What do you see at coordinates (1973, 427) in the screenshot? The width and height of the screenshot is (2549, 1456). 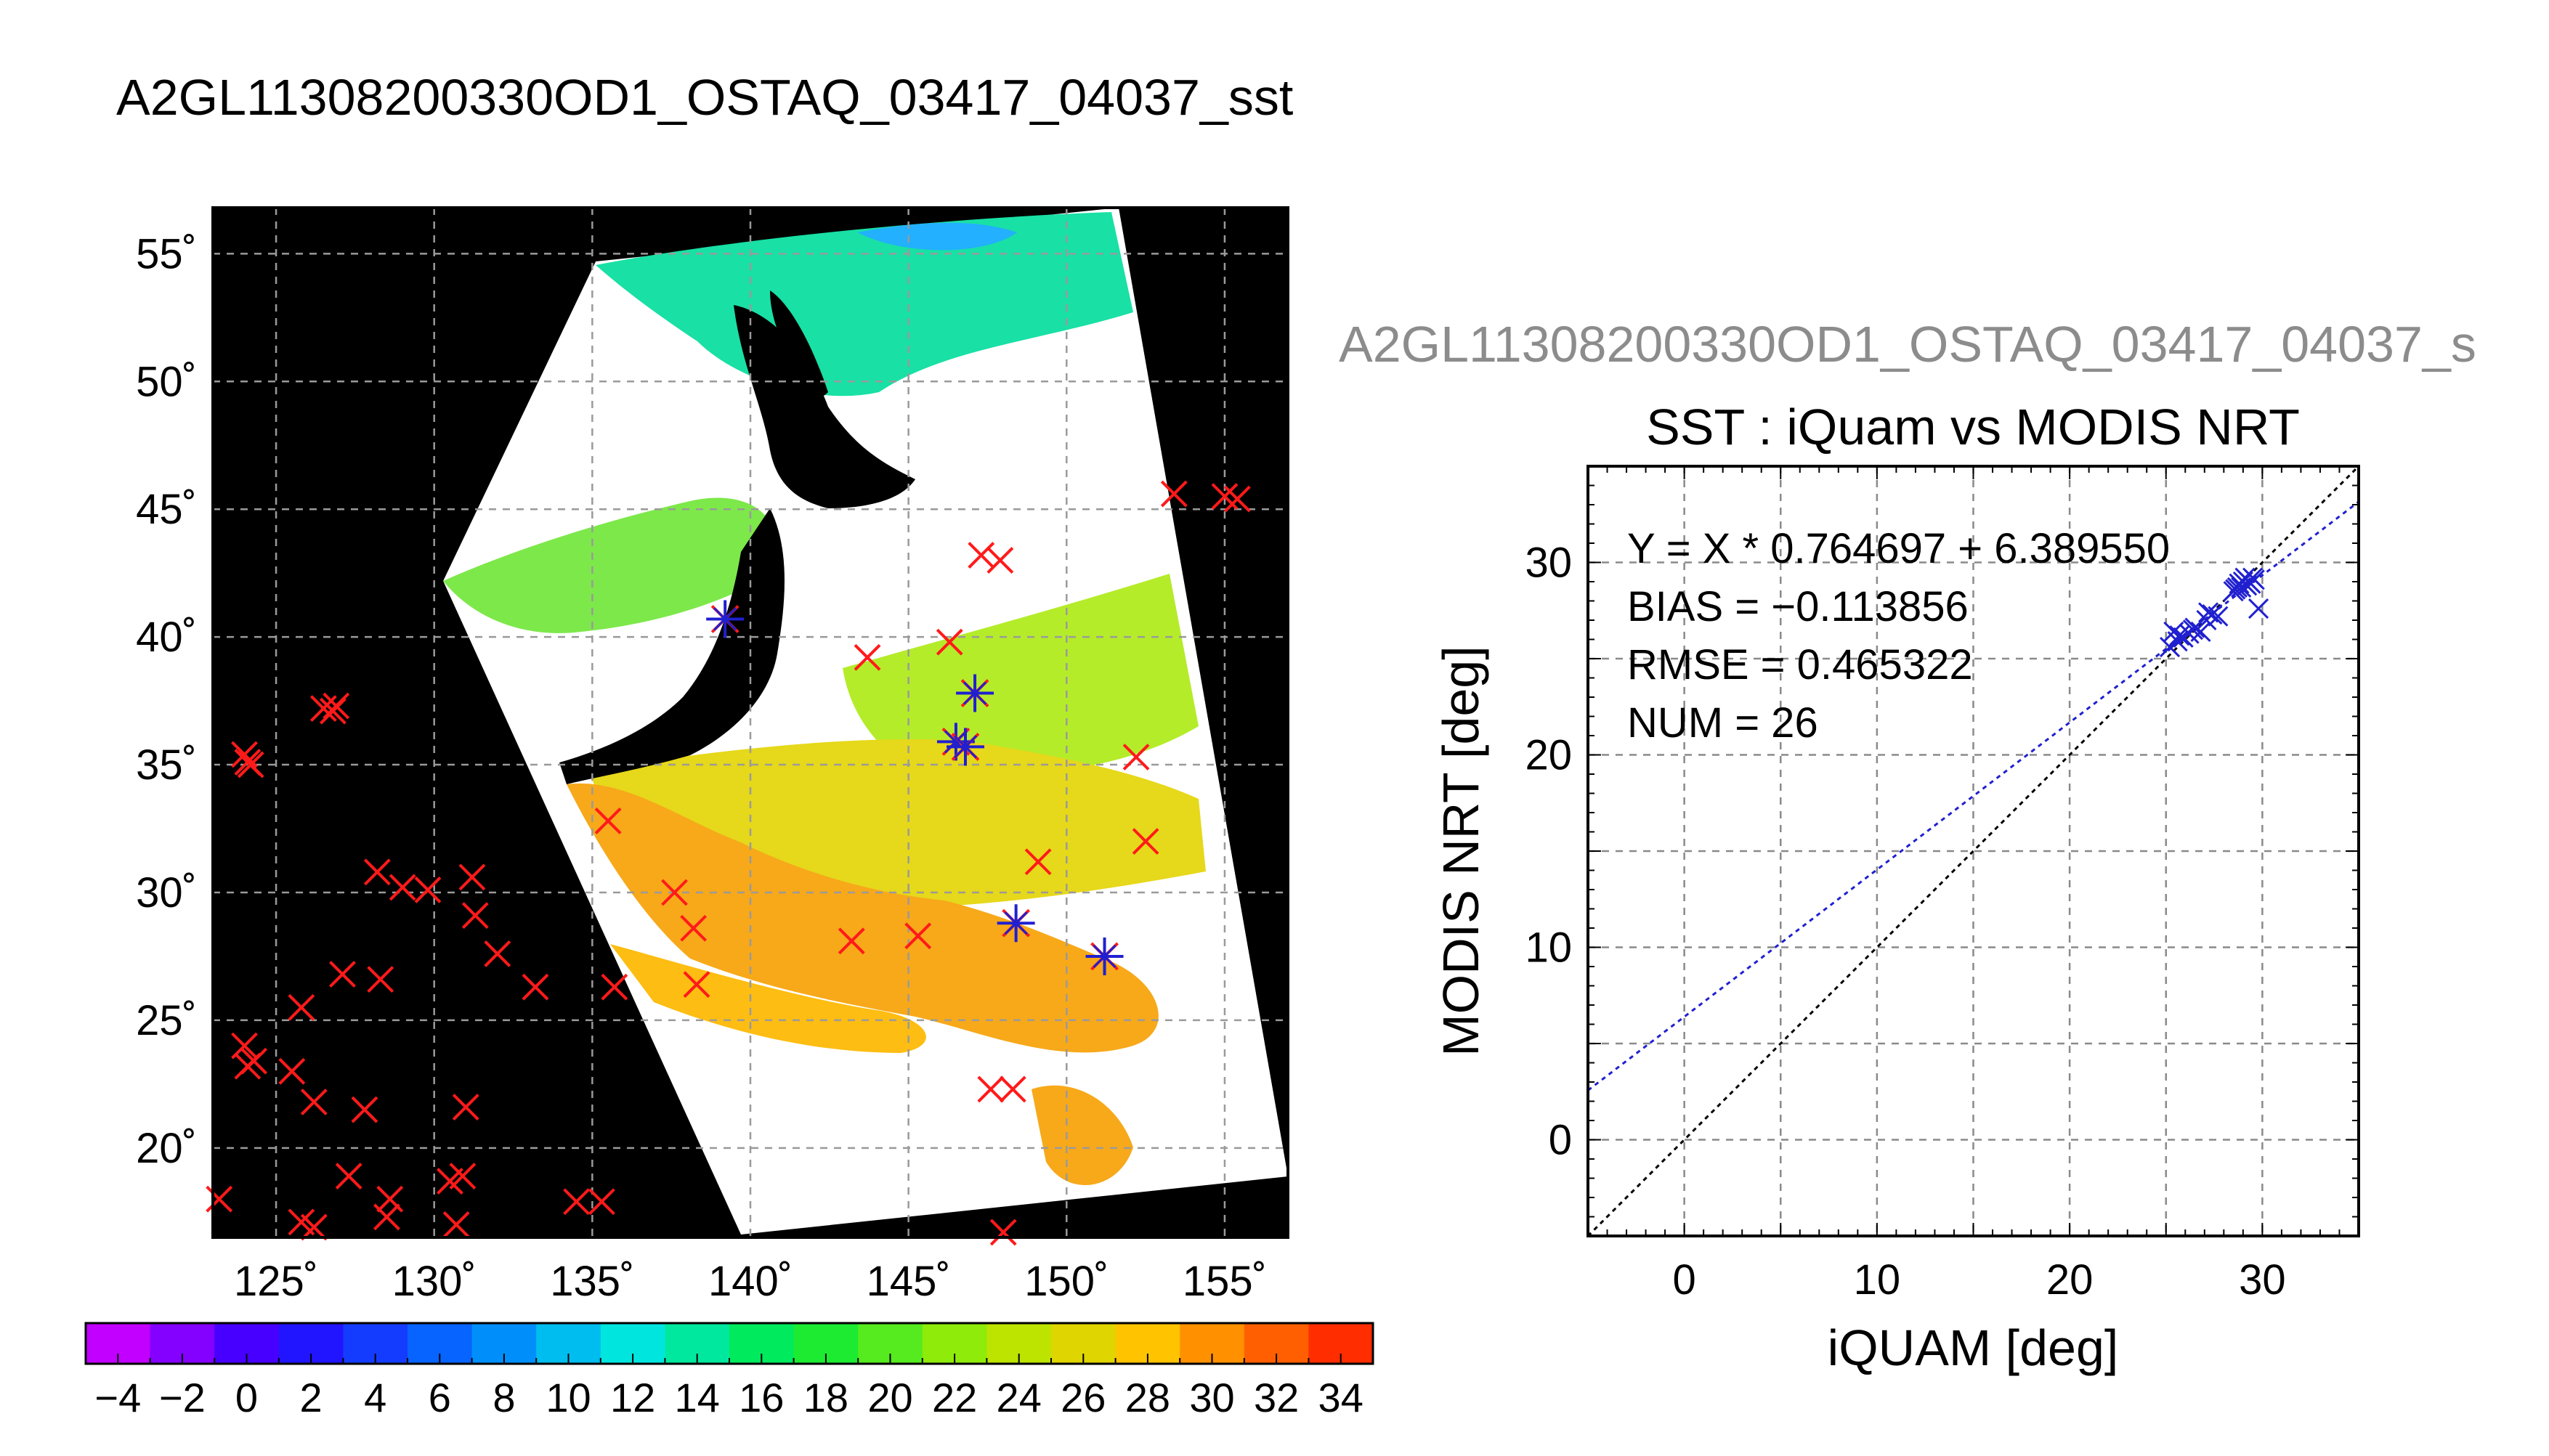 I see `scatter-title: SST : iQuam vs MODIS NRT` at bounding box center [1973, 427].